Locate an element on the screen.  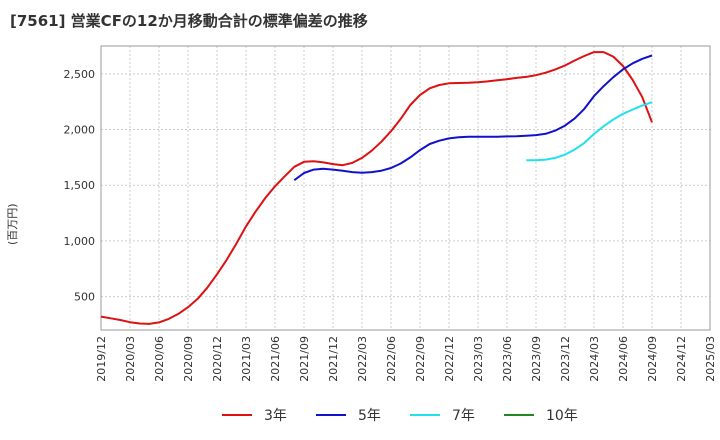
x-tick-label: 2024/03 is located at coordinates (594, 359).